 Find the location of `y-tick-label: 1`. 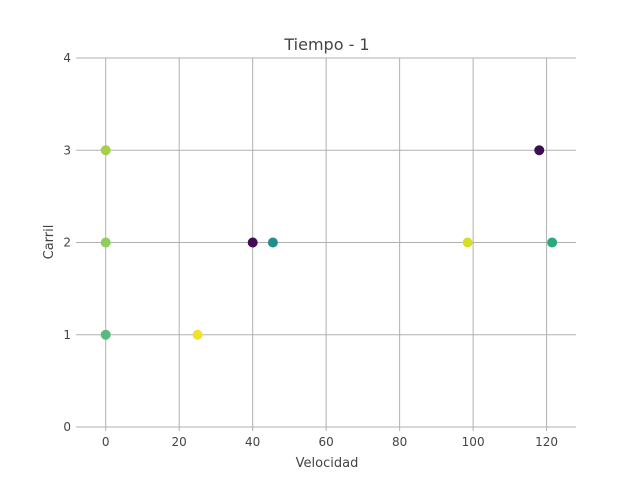

y-tick-label: 1 is located at coordinates (67, 335).